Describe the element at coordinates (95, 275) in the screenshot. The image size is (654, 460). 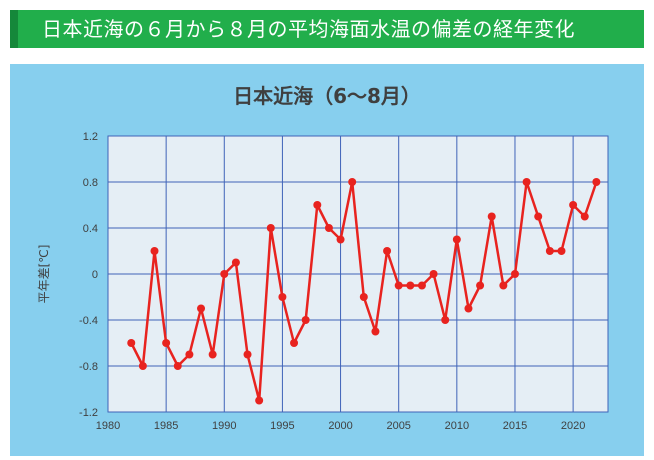
I see `y-tick-label: 0` at that location.